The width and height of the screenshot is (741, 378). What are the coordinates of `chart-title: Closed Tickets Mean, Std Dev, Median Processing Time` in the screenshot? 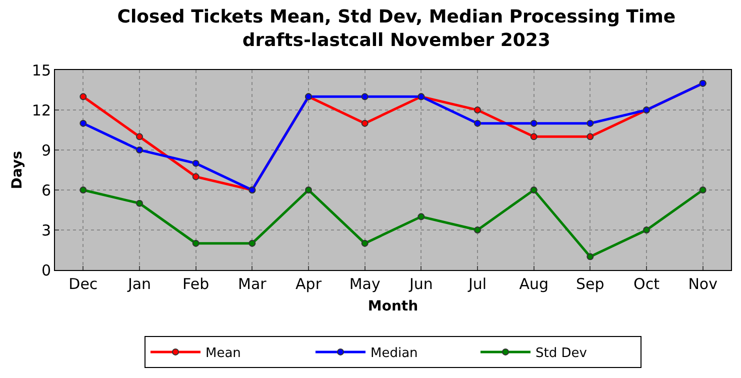 It's located at (396, 17).